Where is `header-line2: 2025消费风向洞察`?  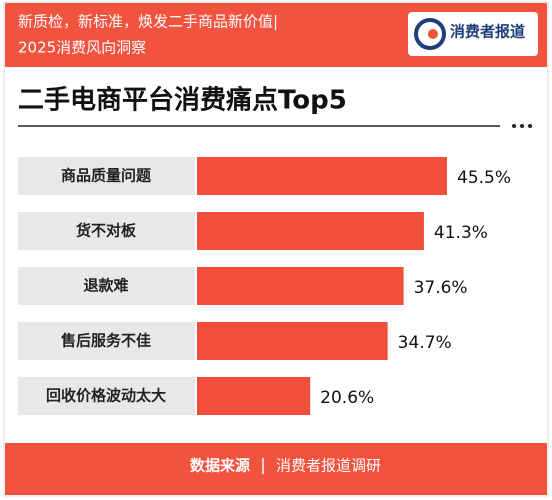
header-line2: 2025消费风向洞察 is located at coordinates (82, 48).